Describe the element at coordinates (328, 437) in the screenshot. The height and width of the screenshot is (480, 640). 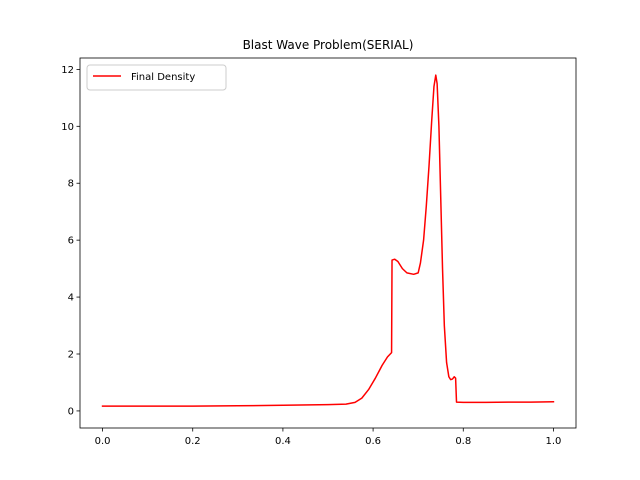
I see `x-axis: 0.0 0.2 0.4 0.6 0.8 1.0` at that location.